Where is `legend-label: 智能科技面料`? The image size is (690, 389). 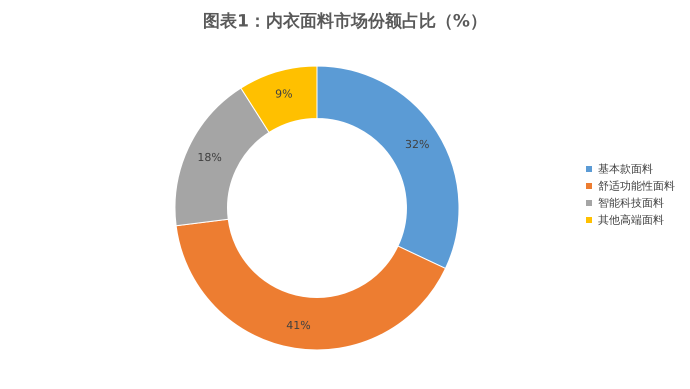 legend-label: 智能科技面料 is located at coordinates (631, 203).